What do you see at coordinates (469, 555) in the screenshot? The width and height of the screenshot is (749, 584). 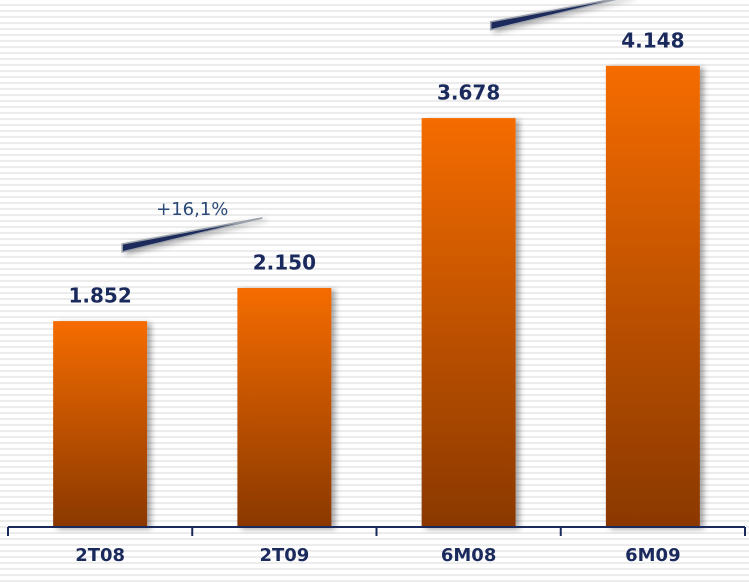 I see `x-tick-label: 6M08` at bounding box center [469, 555].